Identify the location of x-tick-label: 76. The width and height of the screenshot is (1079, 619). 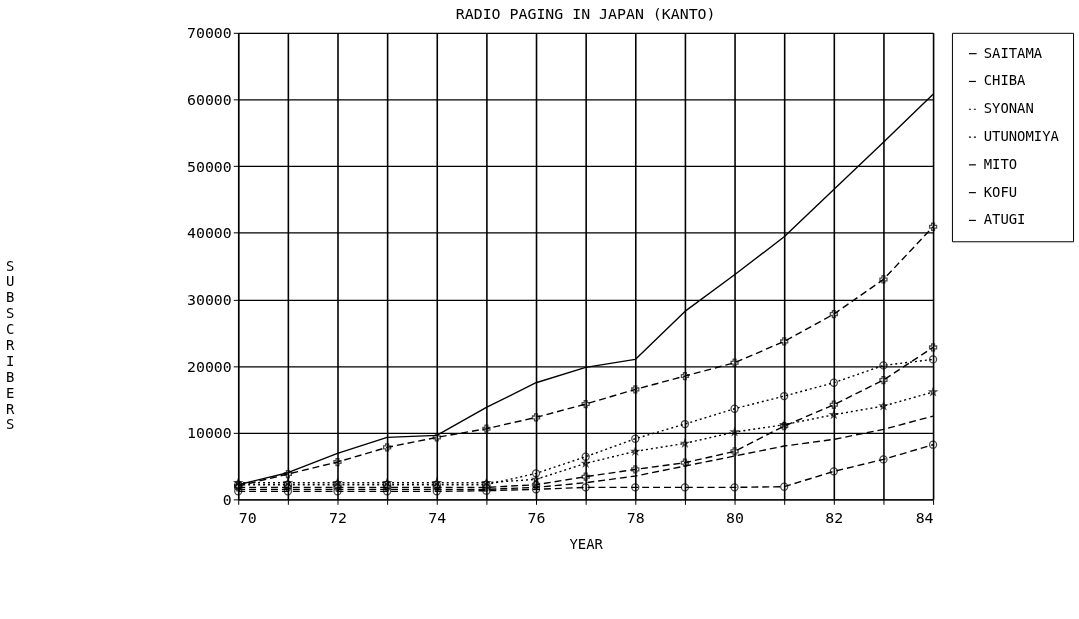
(536, 517).